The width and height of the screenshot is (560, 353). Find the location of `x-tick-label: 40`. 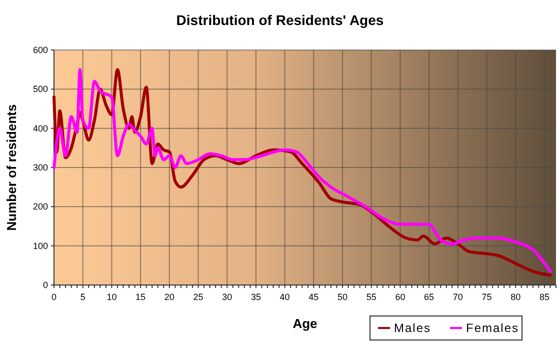

x-tick-label: 40 is located at coordinates (285, 297).